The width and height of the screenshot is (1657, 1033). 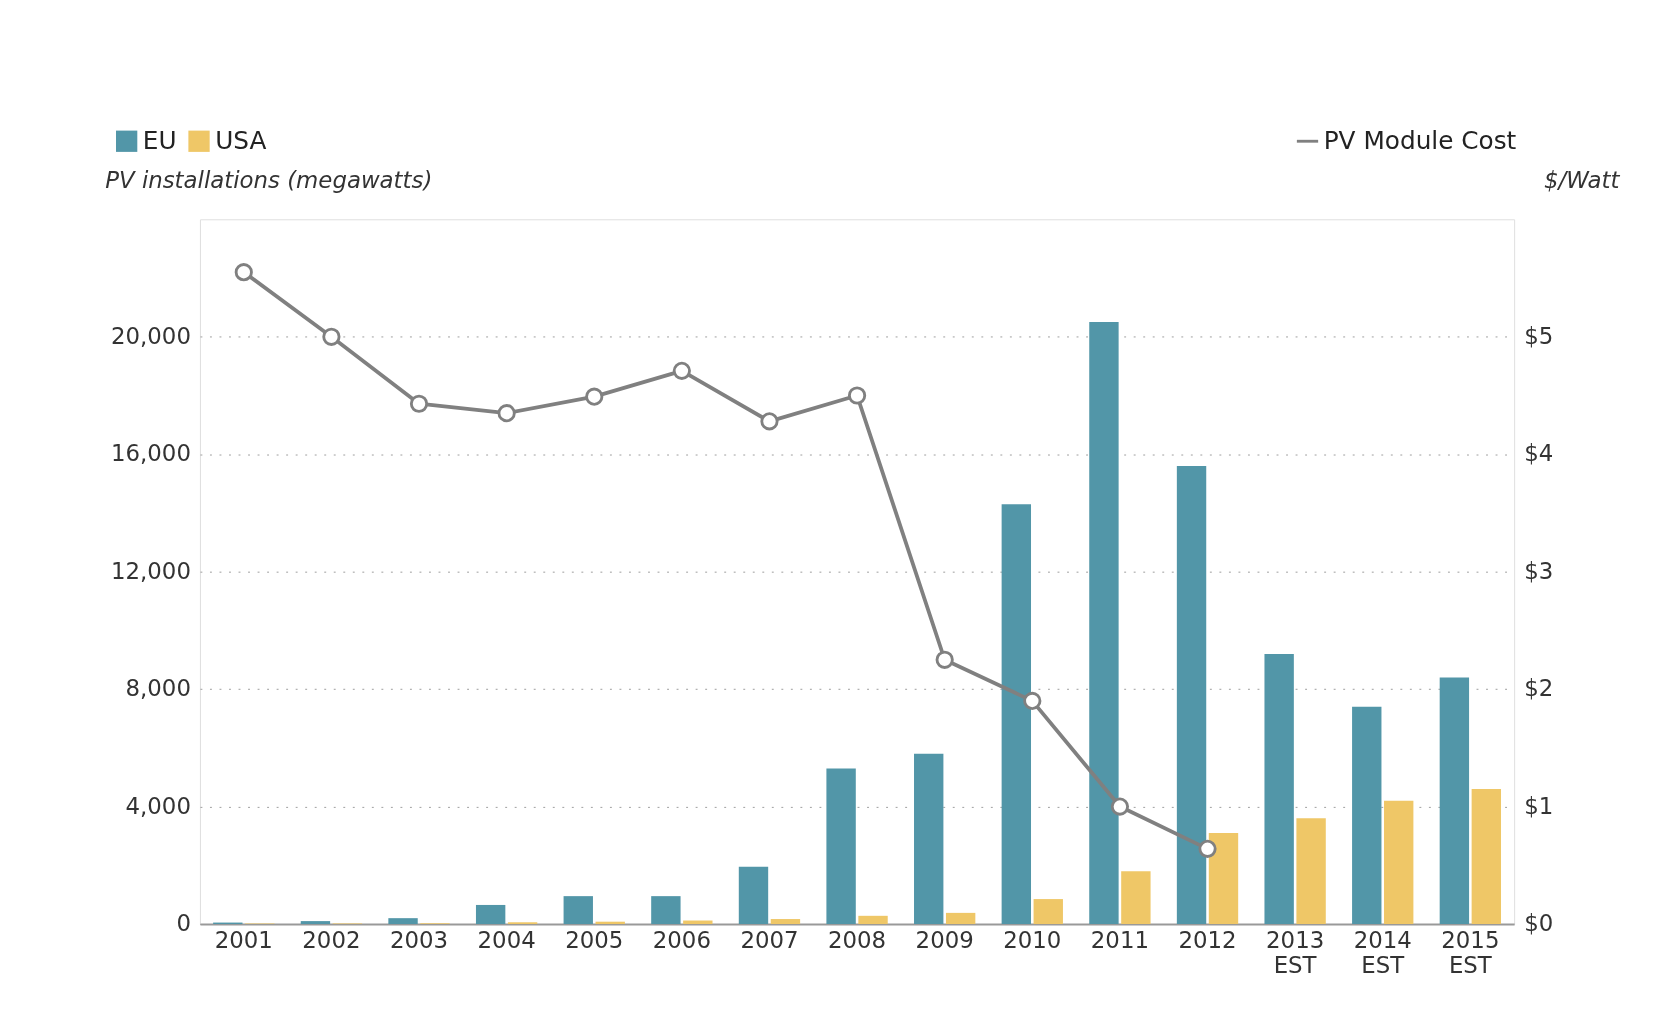 I want to click on y2-tick-label: $1, so click(x=1539, y=805).